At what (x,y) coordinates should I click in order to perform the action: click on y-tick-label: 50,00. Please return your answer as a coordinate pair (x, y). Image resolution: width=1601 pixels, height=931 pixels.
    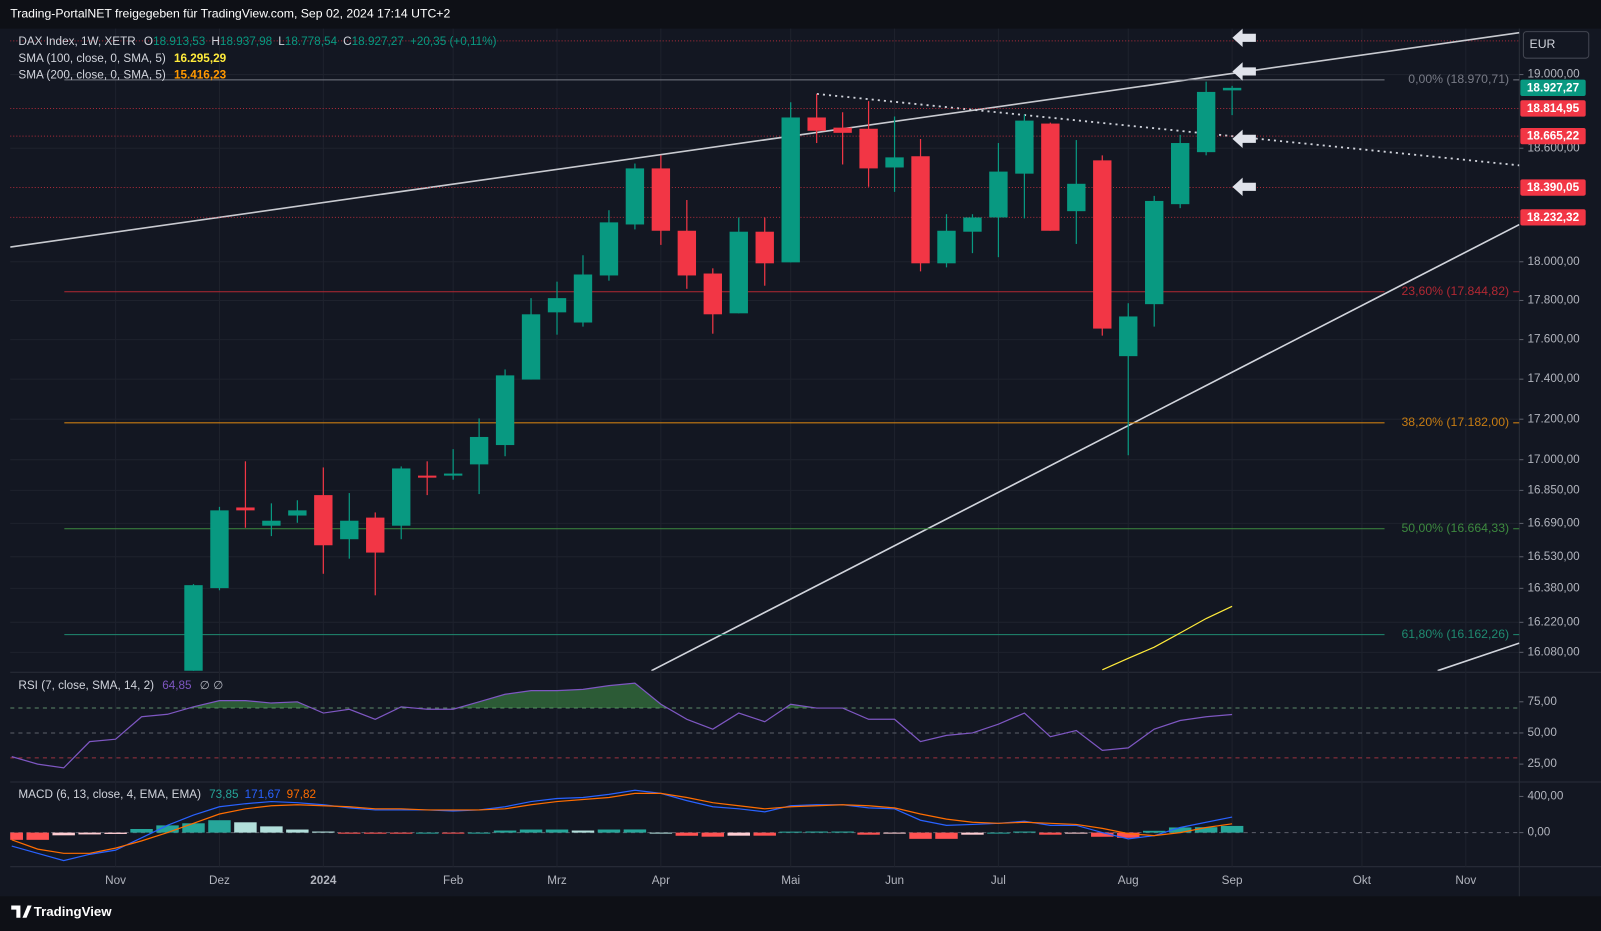
    Looking at the image, I should click on (1542, 732).